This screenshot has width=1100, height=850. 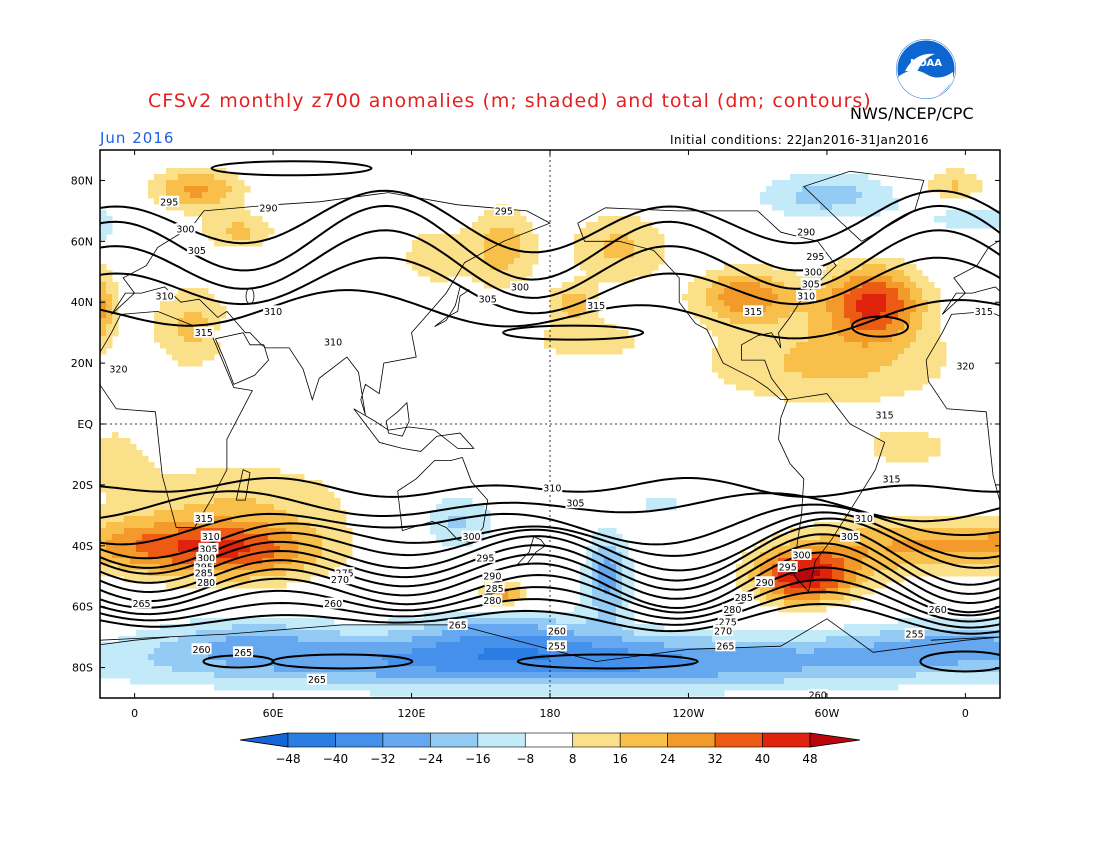 I want to click on lon-label: 0, so click(x=134, y=713).